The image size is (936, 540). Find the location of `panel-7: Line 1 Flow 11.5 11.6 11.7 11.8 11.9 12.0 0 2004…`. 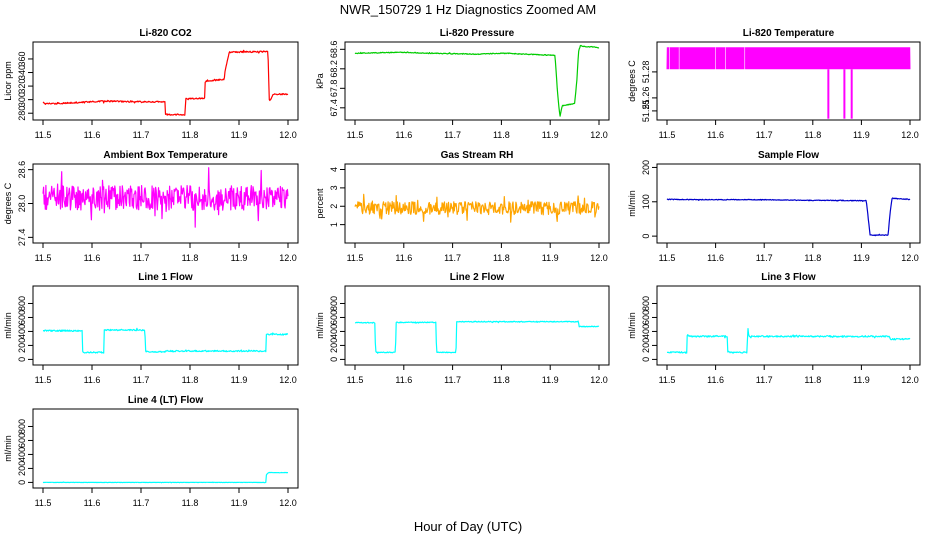

panel-7: Line 1 Flow 11.5 11.6 11.7 11.8 11.9 12.0 0 2004… is located at coordinates (151, 328).